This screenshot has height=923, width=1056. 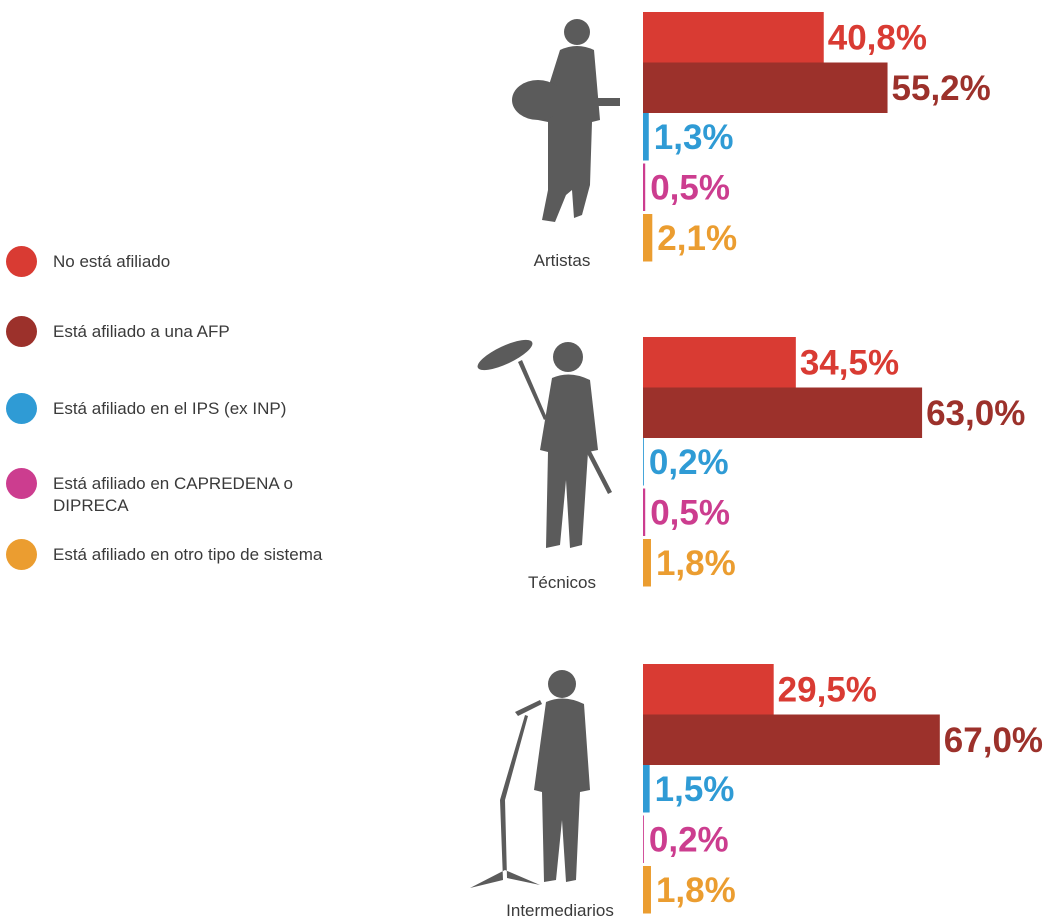 I want to click on value-label: 1,3%, so click(x=694, y=137).